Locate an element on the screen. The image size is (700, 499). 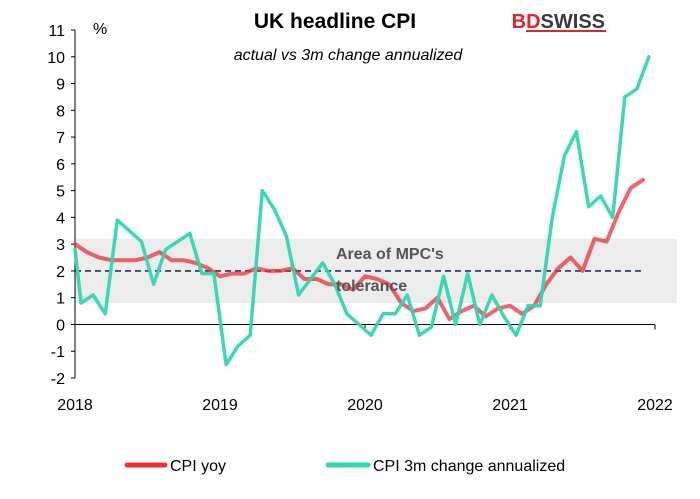
logo-underline is located at coordinates (566, 31).